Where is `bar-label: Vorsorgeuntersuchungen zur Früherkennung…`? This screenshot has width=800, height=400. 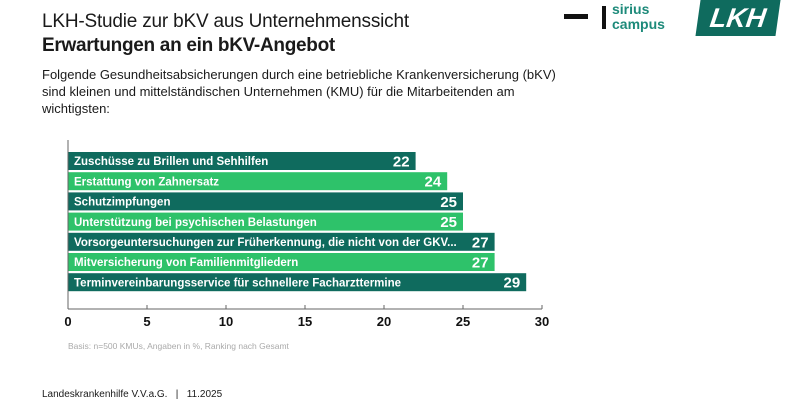 bar-label: Vorsorgeuntersuchungen zur Früherkennung… is located at coordinates (265, 243).